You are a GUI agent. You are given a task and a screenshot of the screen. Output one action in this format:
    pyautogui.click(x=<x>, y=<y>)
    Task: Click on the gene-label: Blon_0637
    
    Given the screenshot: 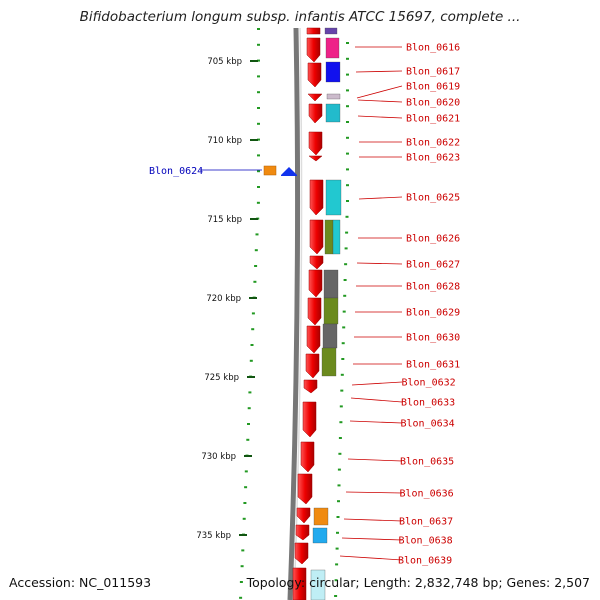 What is the action you would take?
    pyautogui.click(x=426, y=522)
    